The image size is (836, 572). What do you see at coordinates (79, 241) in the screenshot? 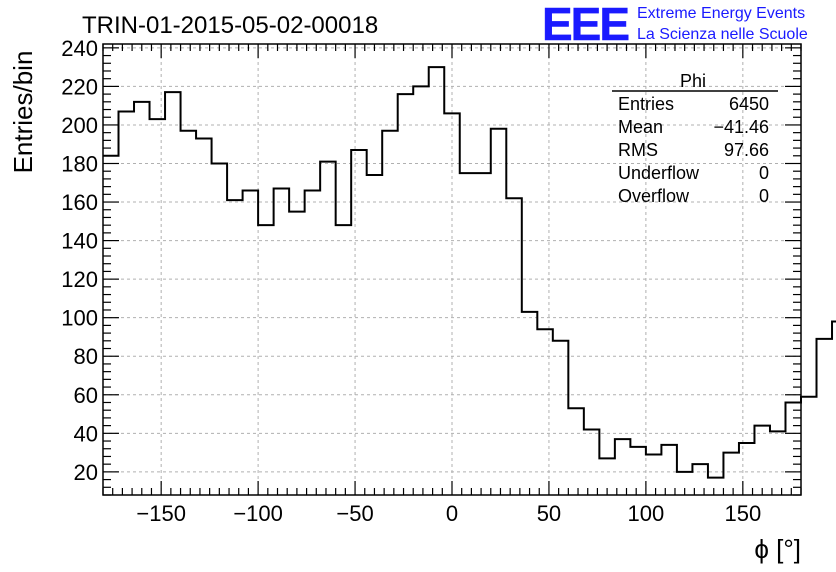
I see `y-tick-label: 140` at bounding box center [79, 241].